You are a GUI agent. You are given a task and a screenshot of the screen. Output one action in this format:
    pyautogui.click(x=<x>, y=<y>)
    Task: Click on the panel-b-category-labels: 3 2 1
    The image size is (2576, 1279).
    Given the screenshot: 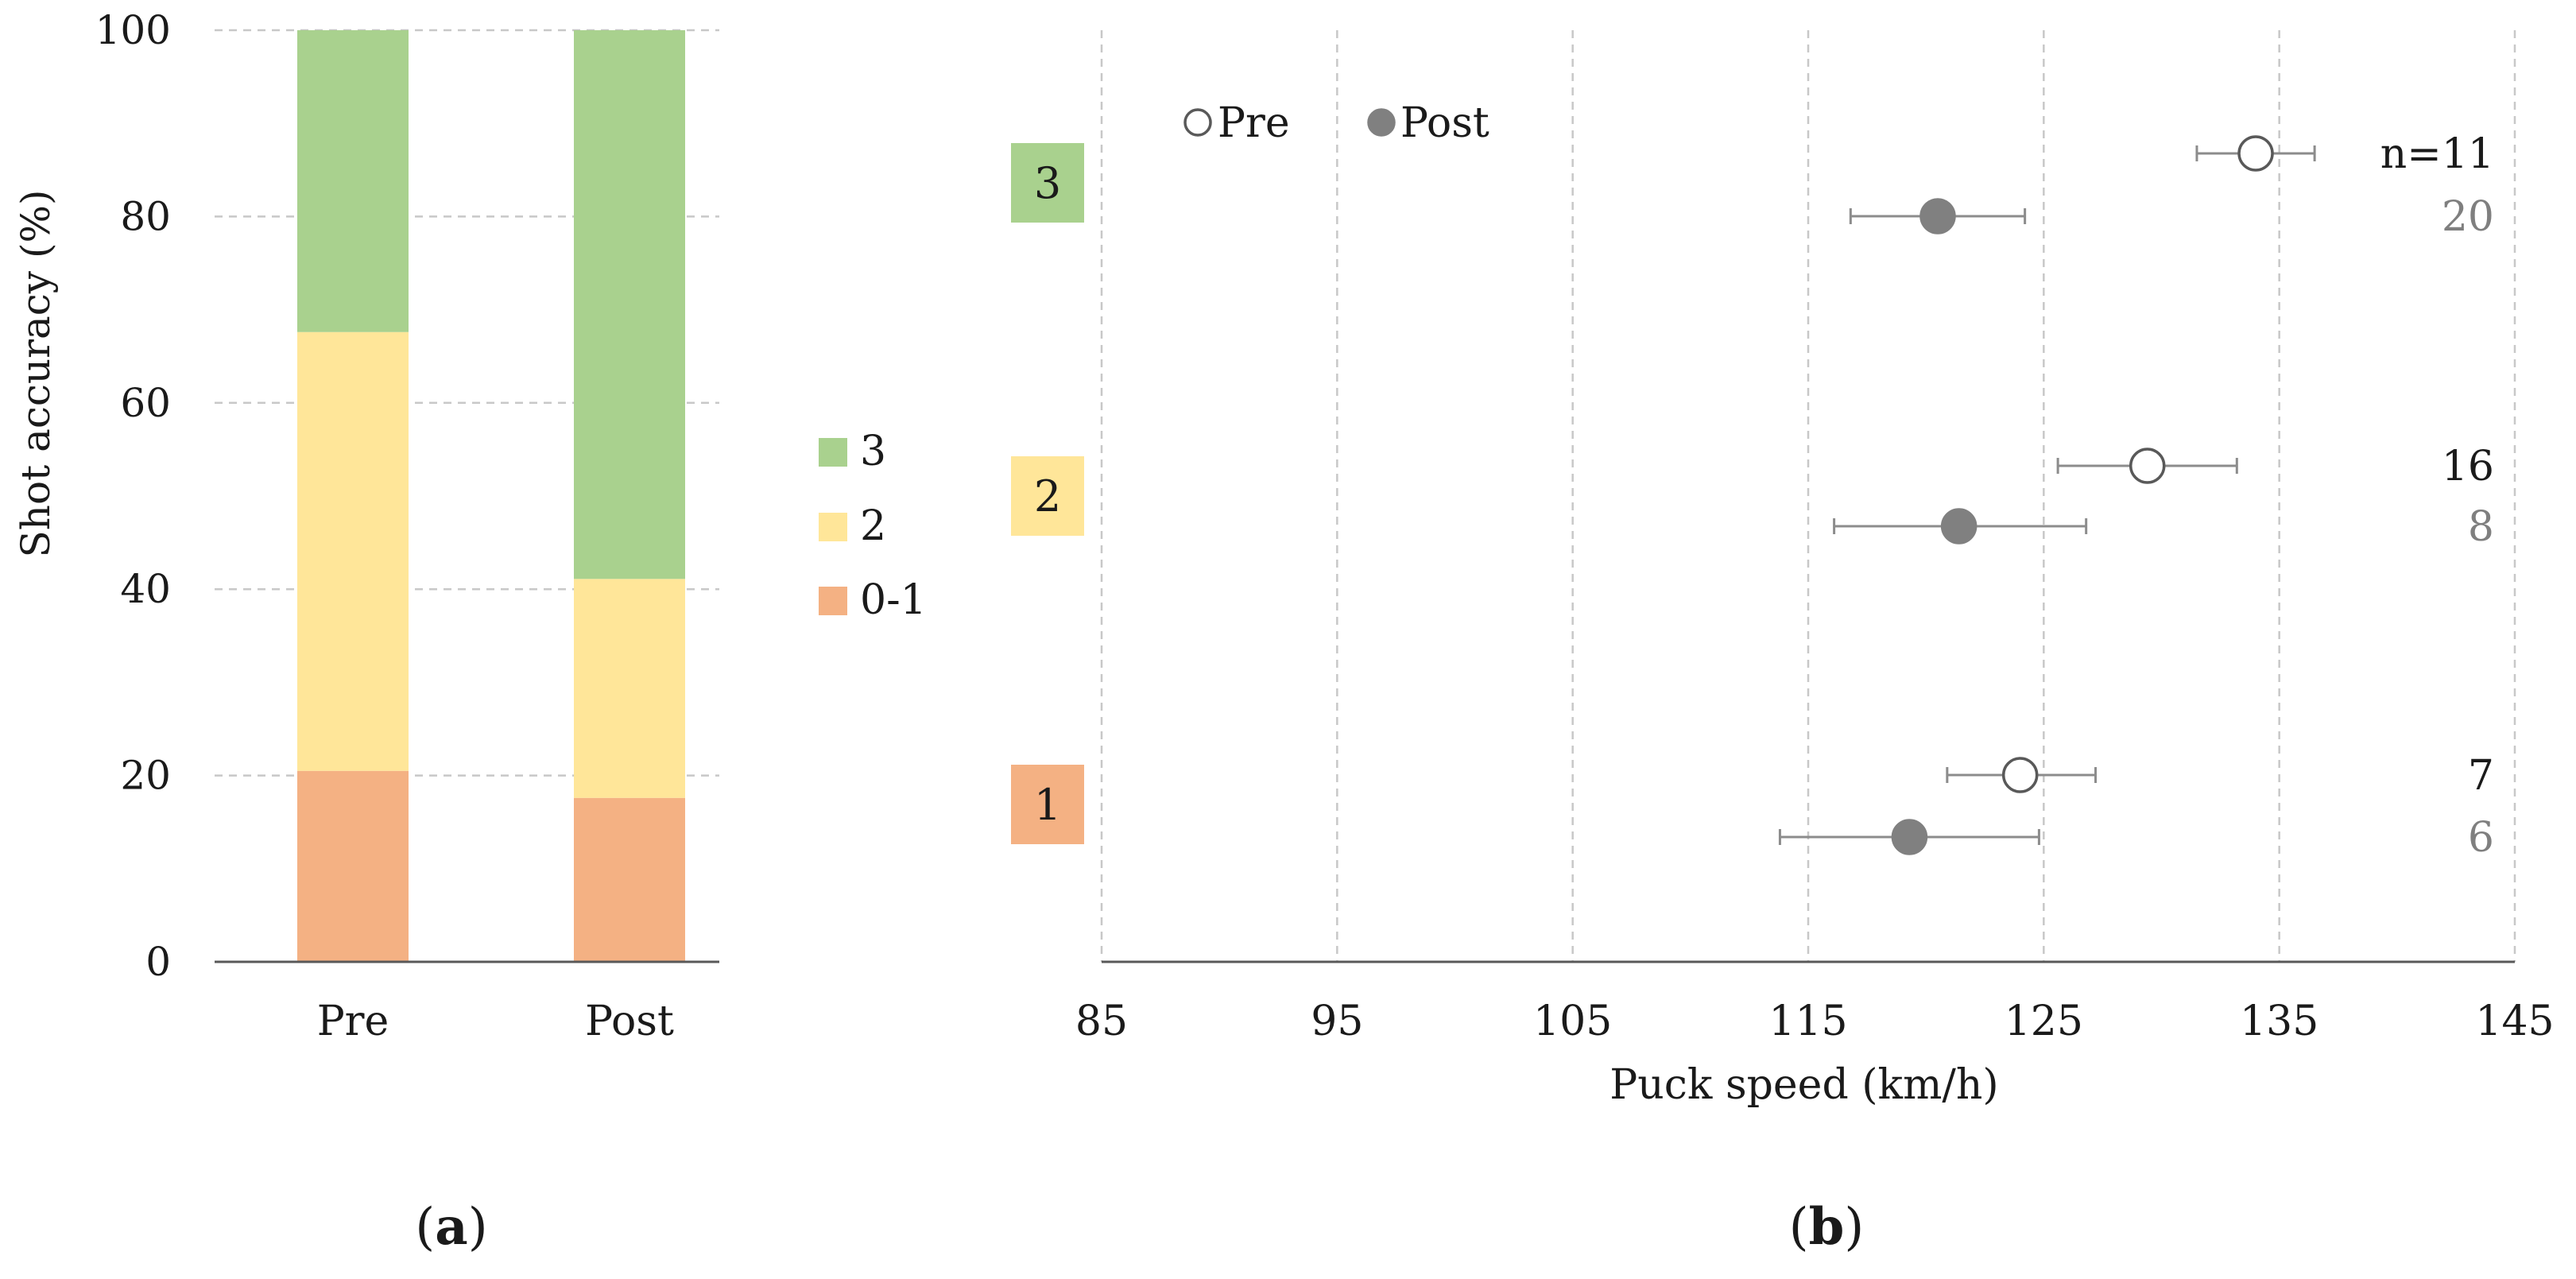 What is the action you would take?
    pyautogui.click(x=1047, y=493)
    